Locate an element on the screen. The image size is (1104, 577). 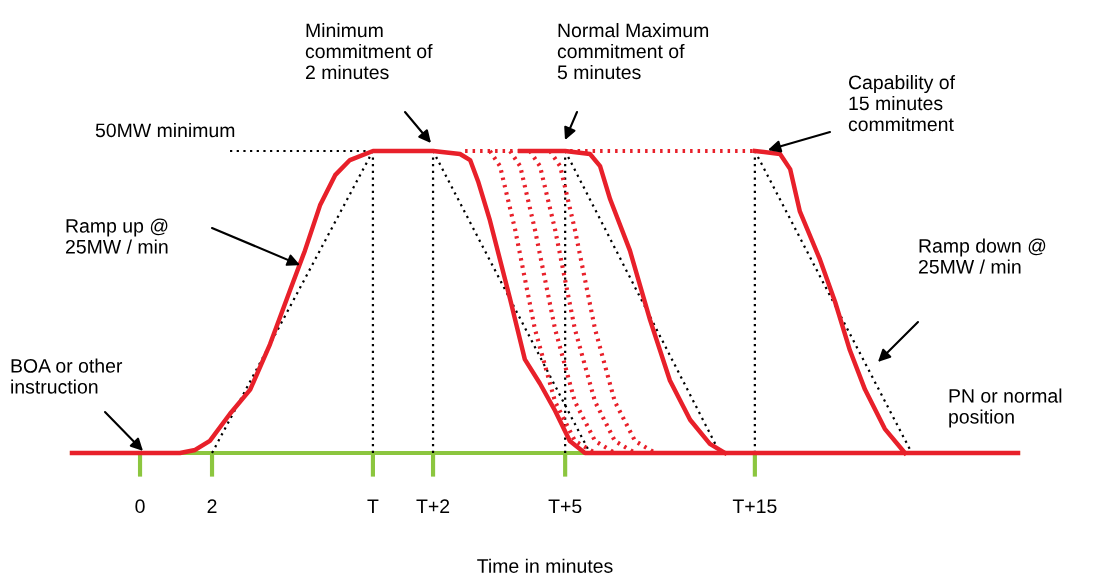
text: 50MW minimum is located at coordinates (165, 130).